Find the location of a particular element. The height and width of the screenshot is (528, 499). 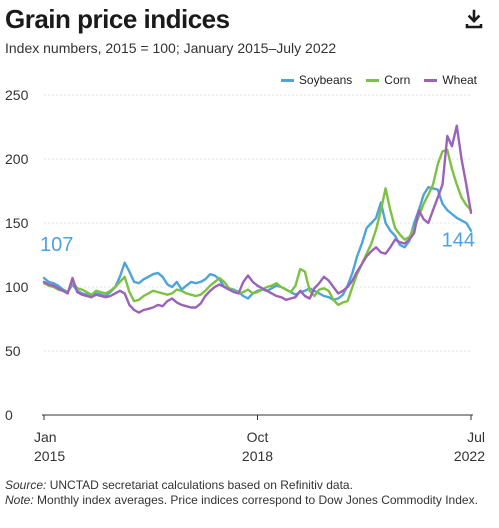

legend-swatch-corn is located at coordinates (373, 80).